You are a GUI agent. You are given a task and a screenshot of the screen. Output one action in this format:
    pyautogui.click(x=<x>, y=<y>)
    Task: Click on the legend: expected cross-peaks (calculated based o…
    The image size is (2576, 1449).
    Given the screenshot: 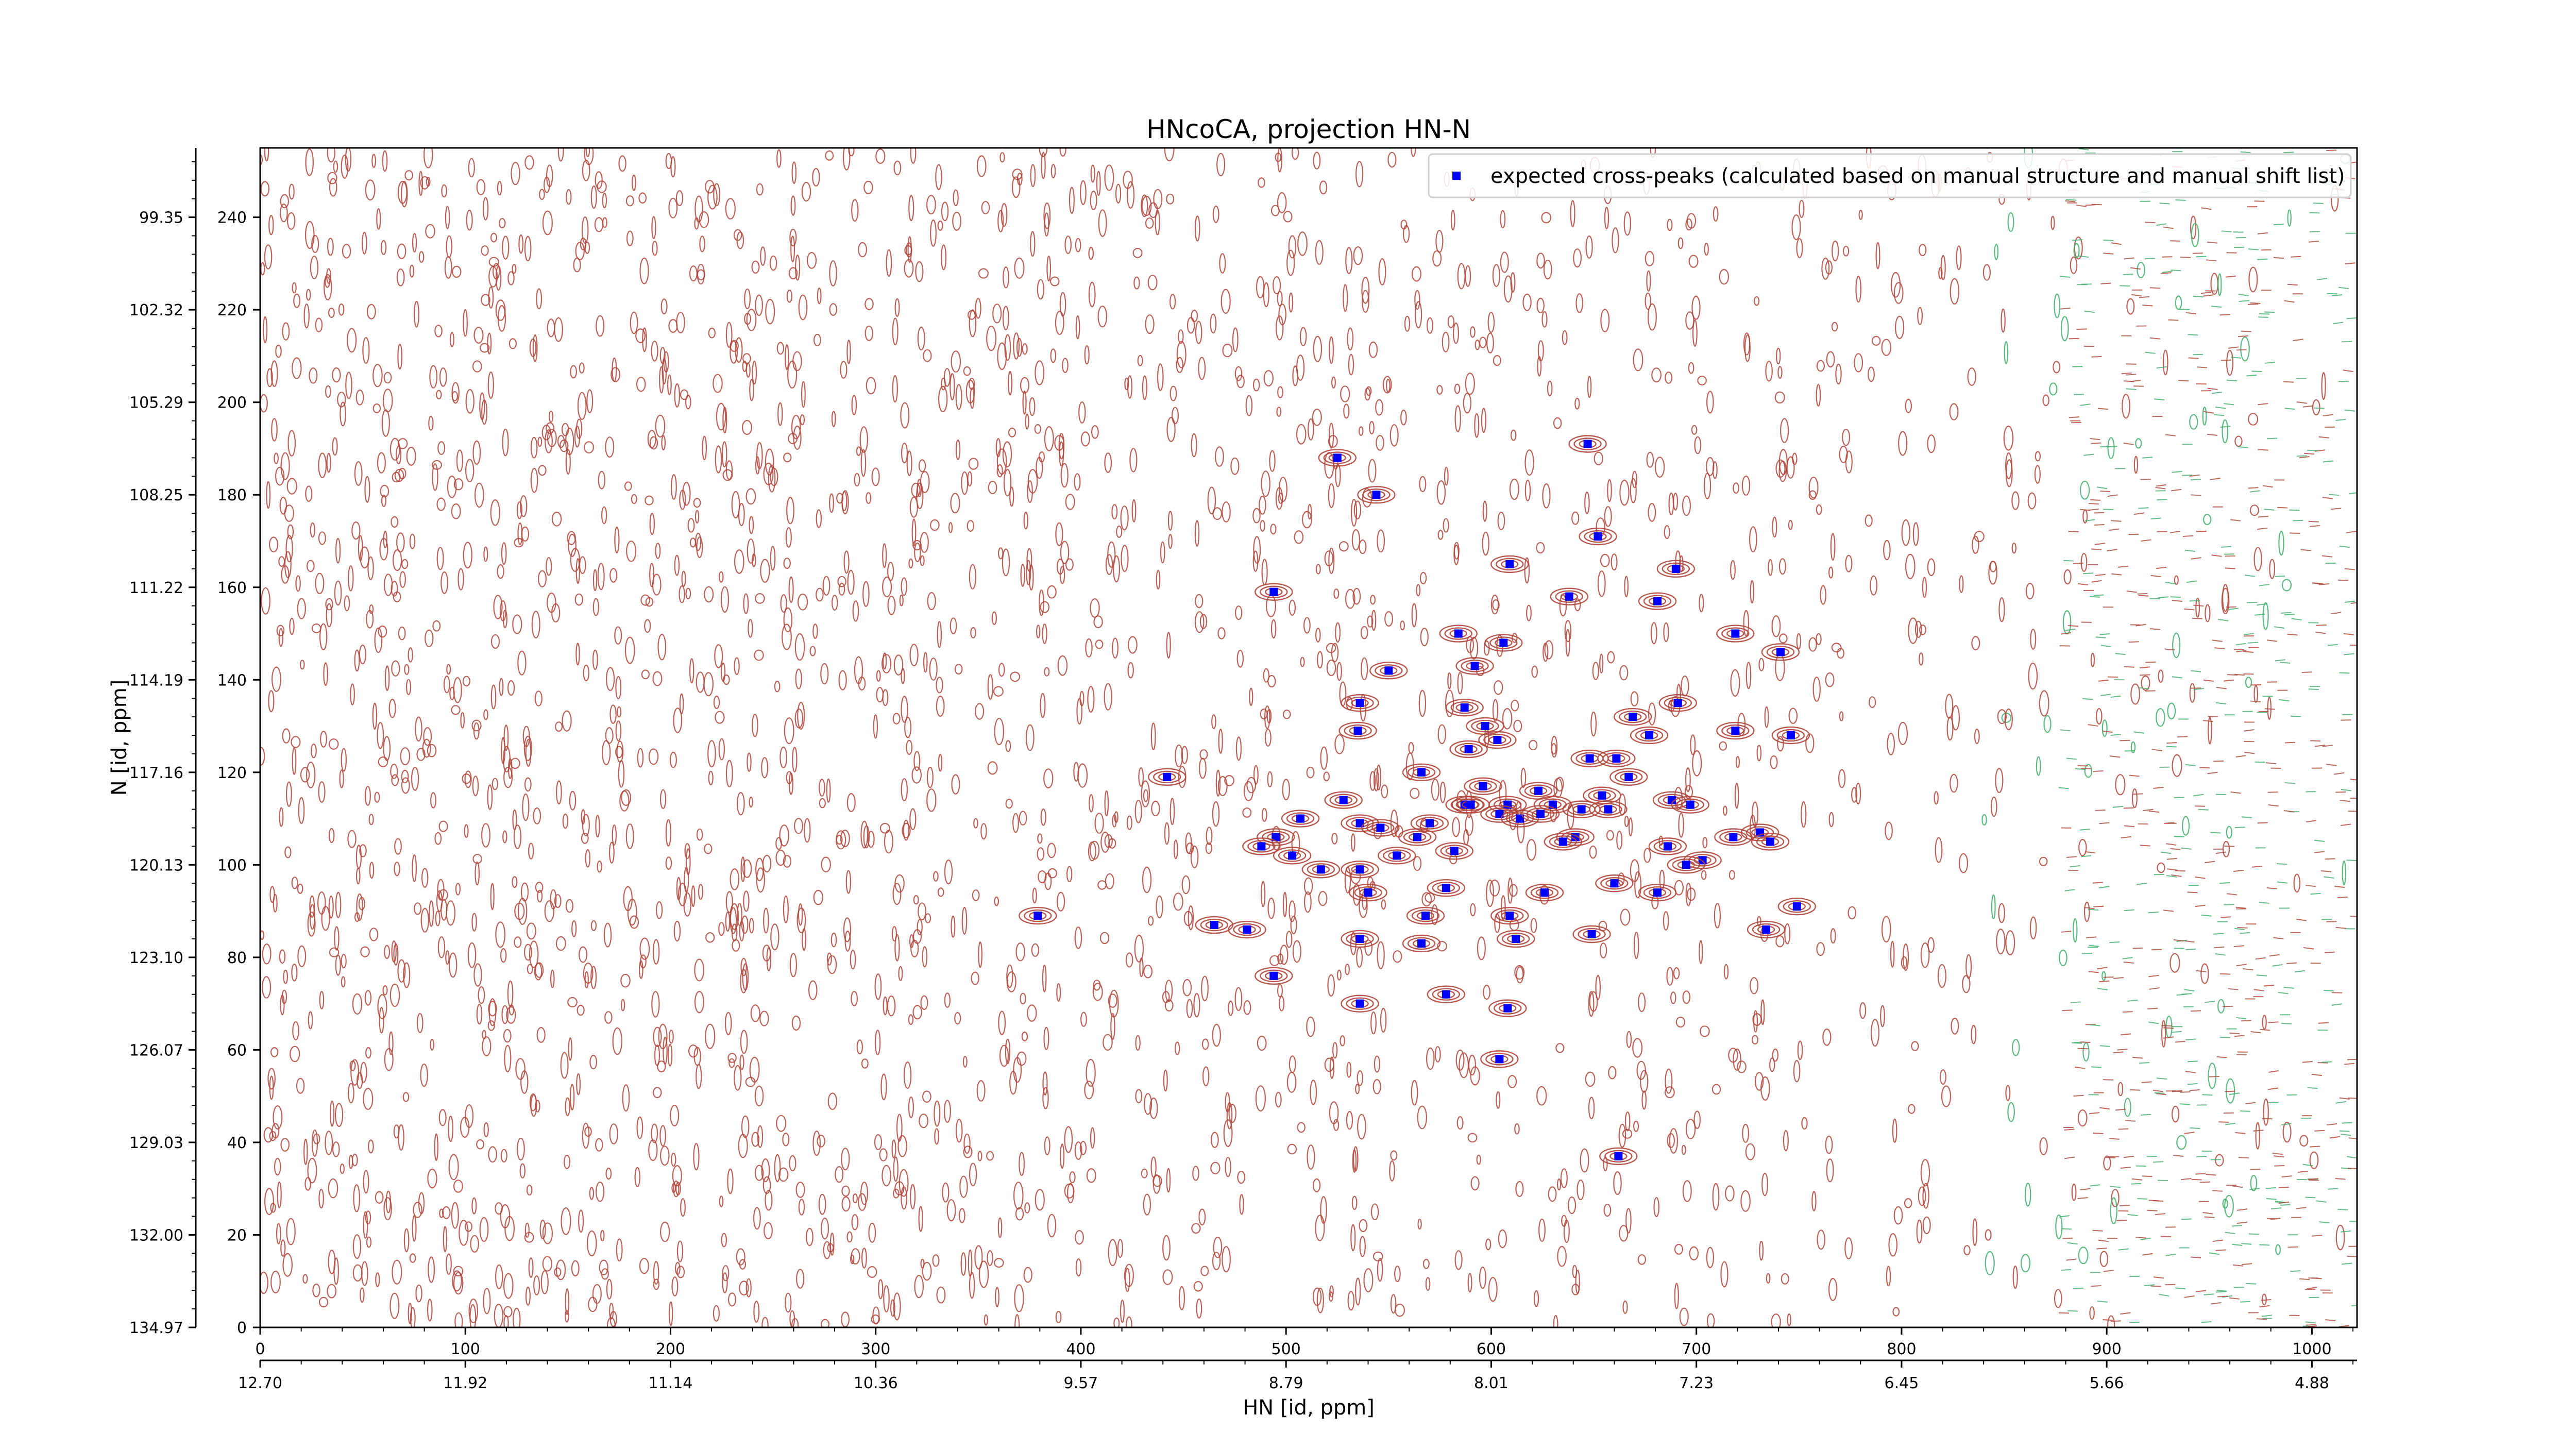 What is the action you would take?
    pyautogui.click(x=1890, y=175)
    